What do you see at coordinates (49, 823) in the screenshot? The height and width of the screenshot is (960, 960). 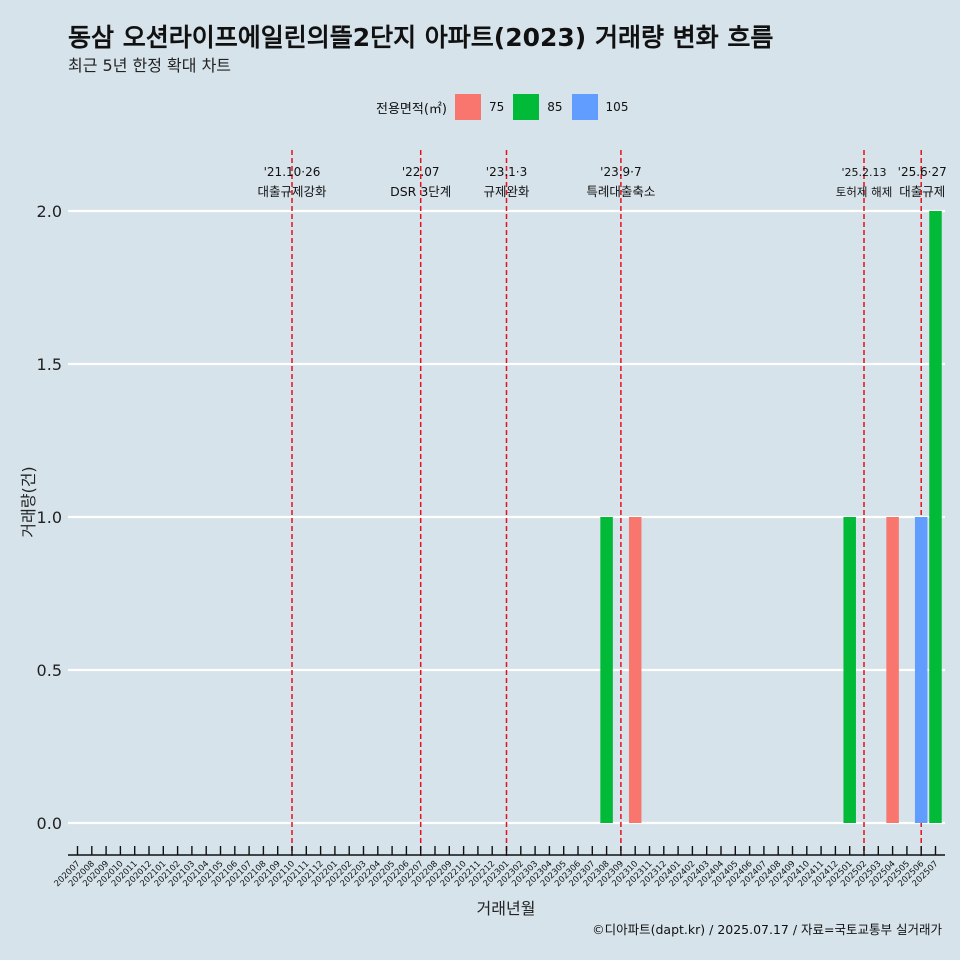 I see `y-tick-label: 0.0` at bounding box center [49, 823].